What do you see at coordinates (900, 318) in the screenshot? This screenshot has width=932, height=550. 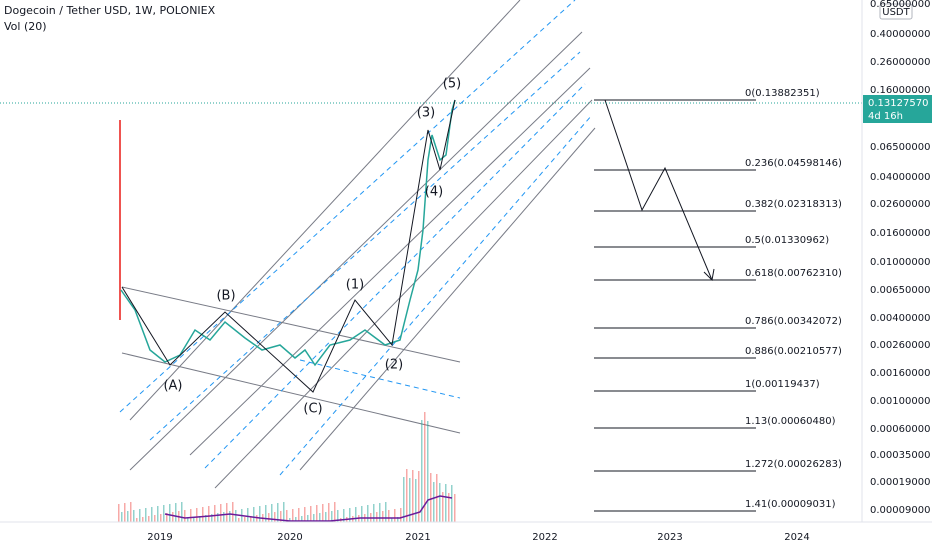 I see `price-label: 0.00400000` at bounding box center [900, 318].